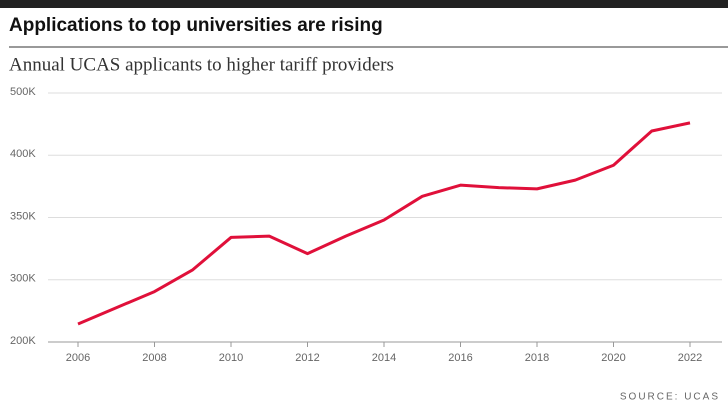  Describe the element at coordinates (364, 4) in the screenshot. I see `top-bar` at that location.